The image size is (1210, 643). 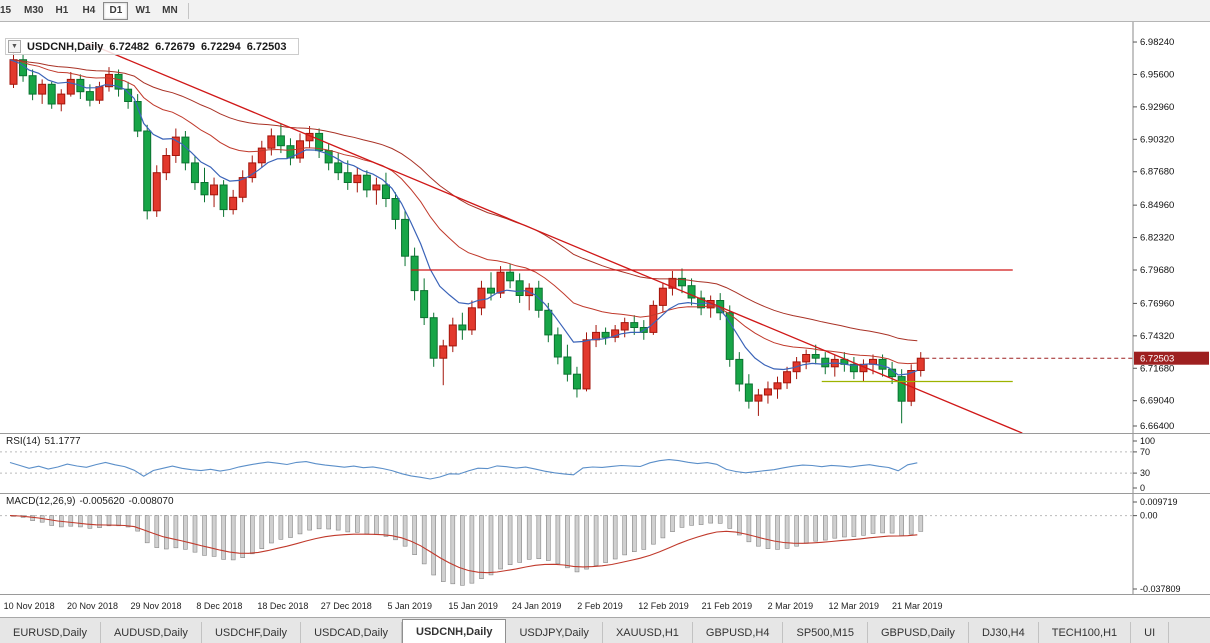 What do you see at coordinates (918, 632) in the screenshot?
I see `symbol-tab-gbpusd: GBPUSD,Daily` at bounding box center [918, 632].